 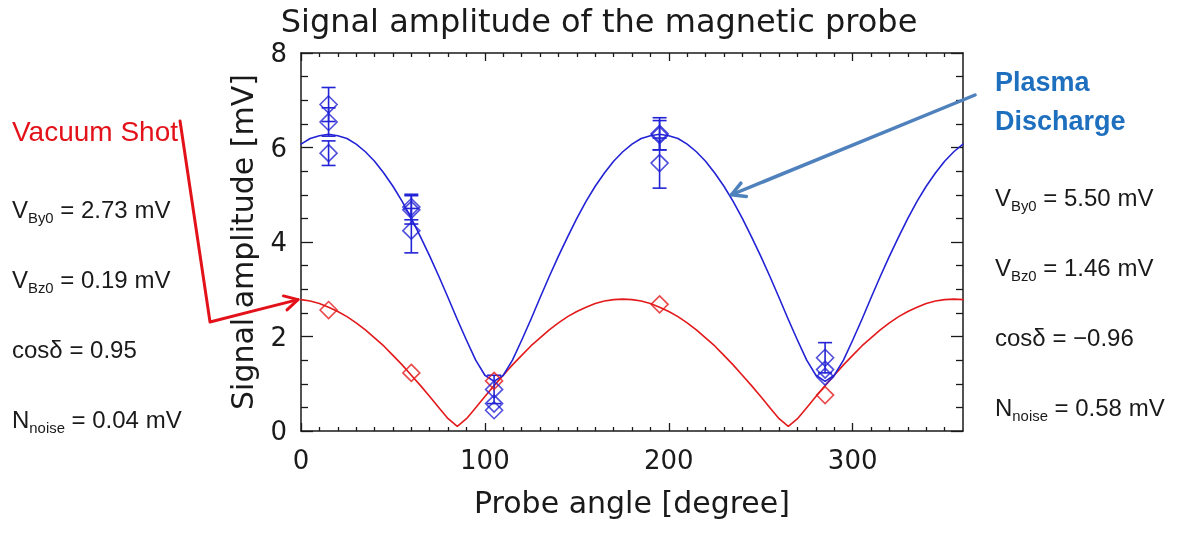 What do you see at coordinates (301, 460) in the screenshot?
I see `x-tick-label: 0` at bounding box center [301, 460].